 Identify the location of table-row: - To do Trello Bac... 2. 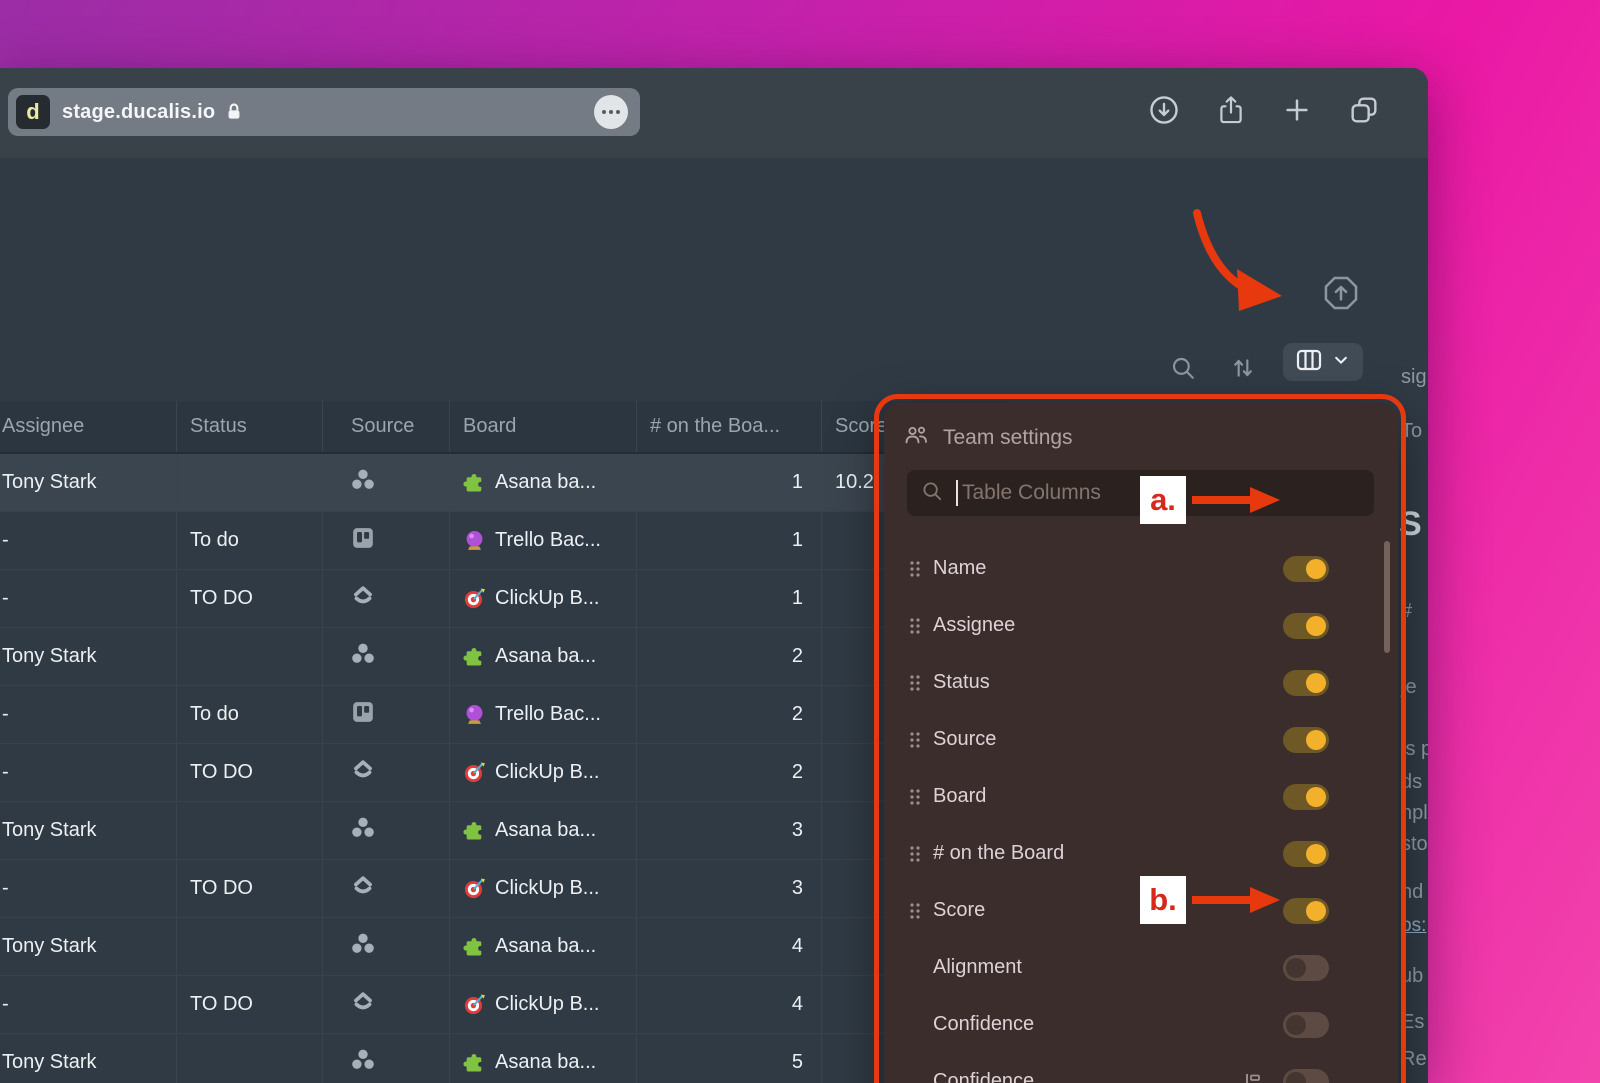
(504, 715).